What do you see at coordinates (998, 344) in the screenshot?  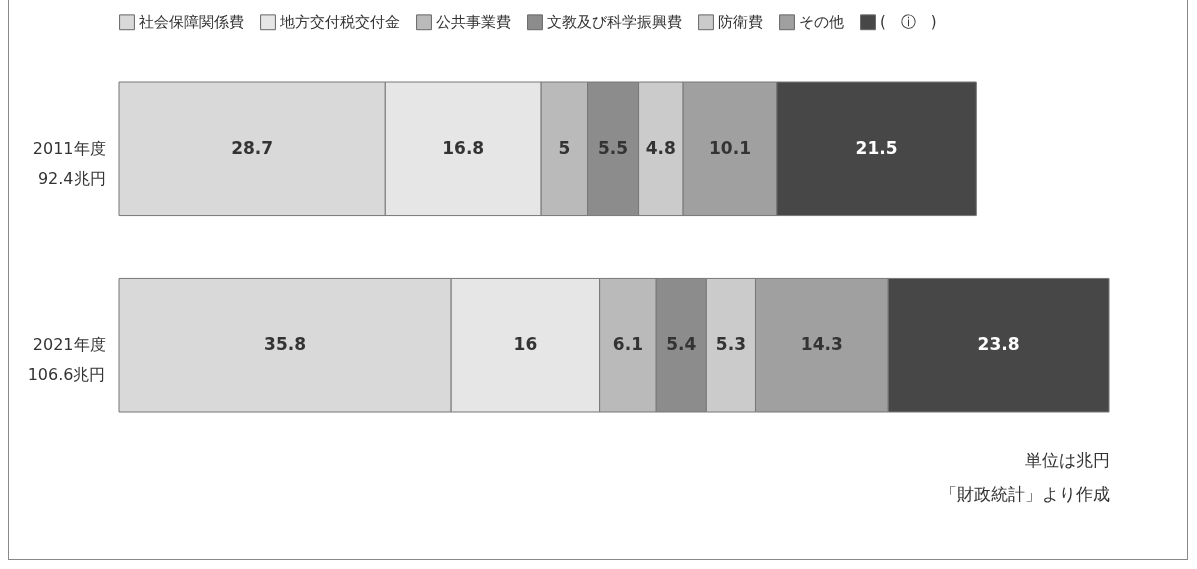 I see `data-label: 23.8` at bounding box center [998, 344].